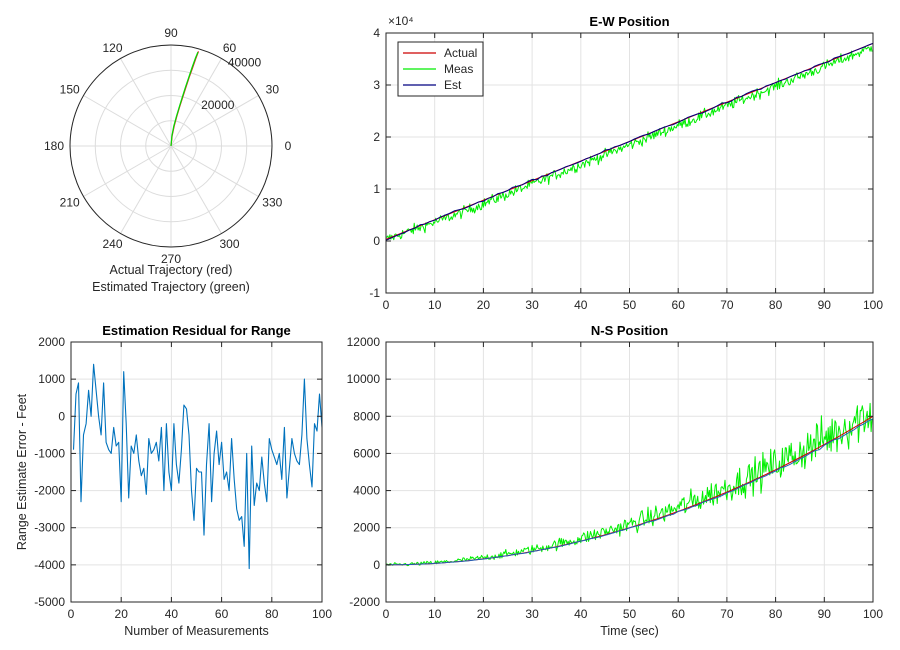 Image resolution: width=900 pixels, height=650 pixels. Describe the element at coordinates (727, 614) in the screenshot. I see `ns-xtick-label: 70` at that location.